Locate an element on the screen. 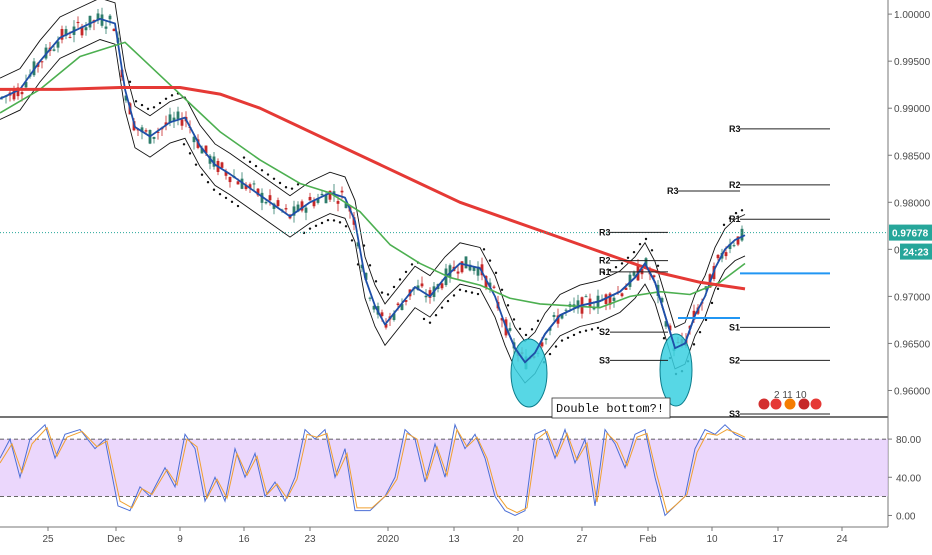 The width and height of the screenshot is (932, 555). double-bottom-ellipse-right is located at coordinates (676, 370).